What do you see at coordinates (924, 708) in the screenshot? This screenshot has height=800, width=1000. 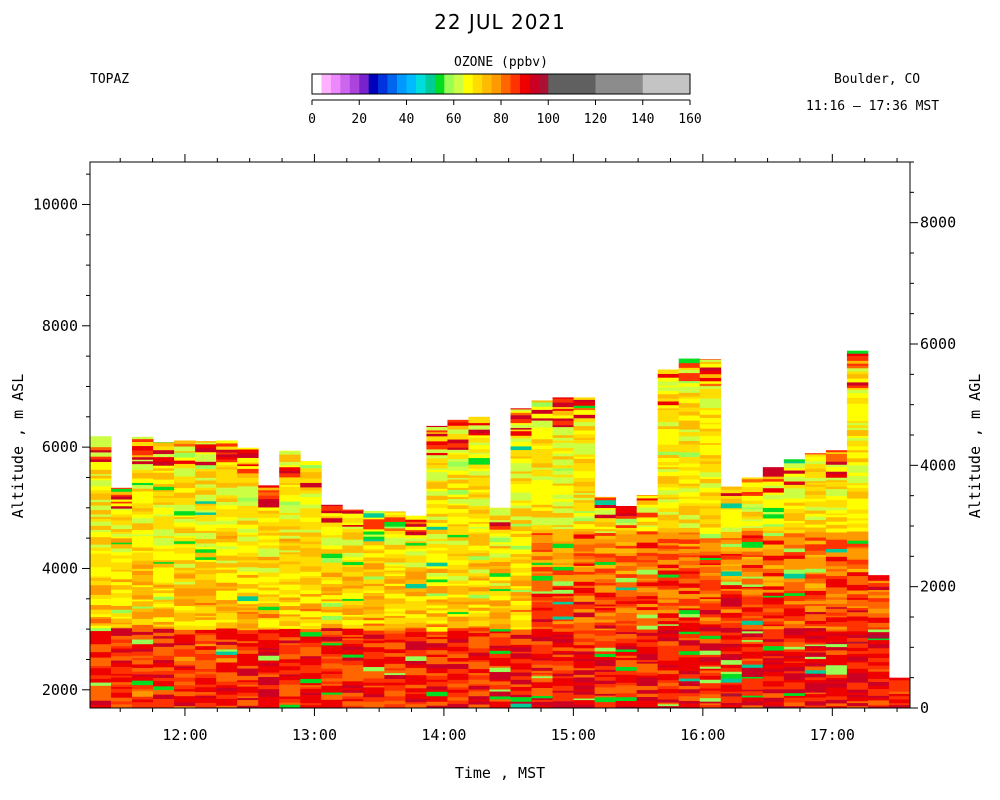 I see `y-right-tick-label: 0` at bounding box center [924, 708].